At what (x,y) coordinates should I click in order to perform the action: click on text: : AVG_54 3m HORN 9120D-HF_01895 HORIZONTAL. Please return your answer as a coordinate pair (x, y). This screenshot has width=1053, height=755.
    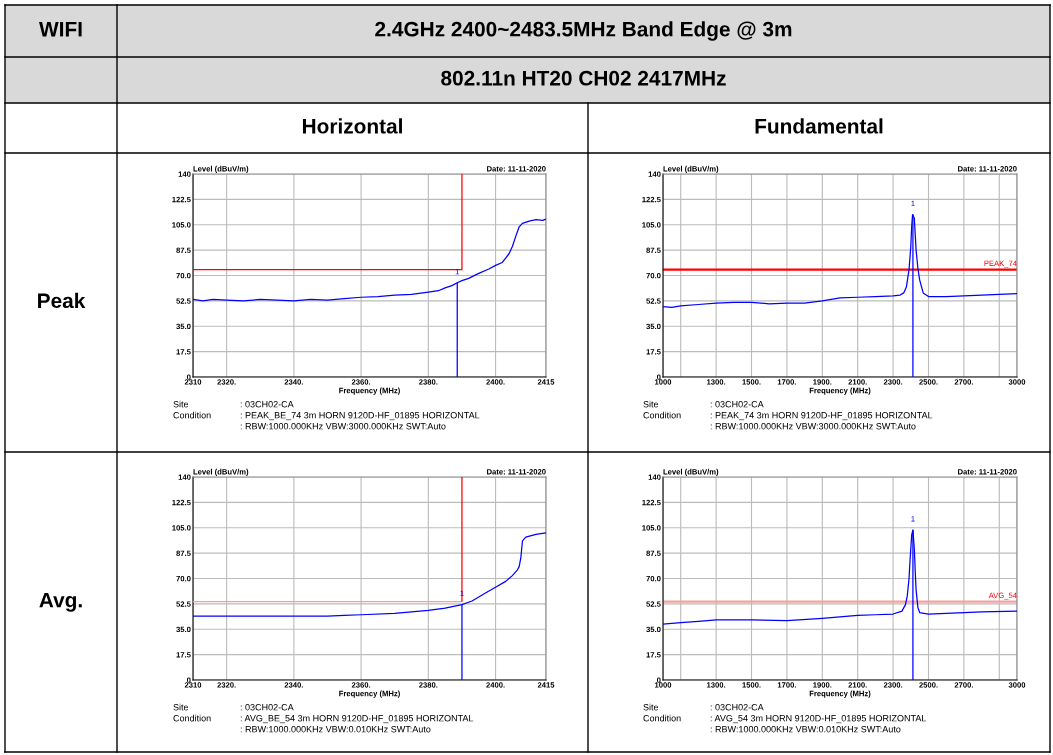
    Looking at the image, I should click on (818, 719).